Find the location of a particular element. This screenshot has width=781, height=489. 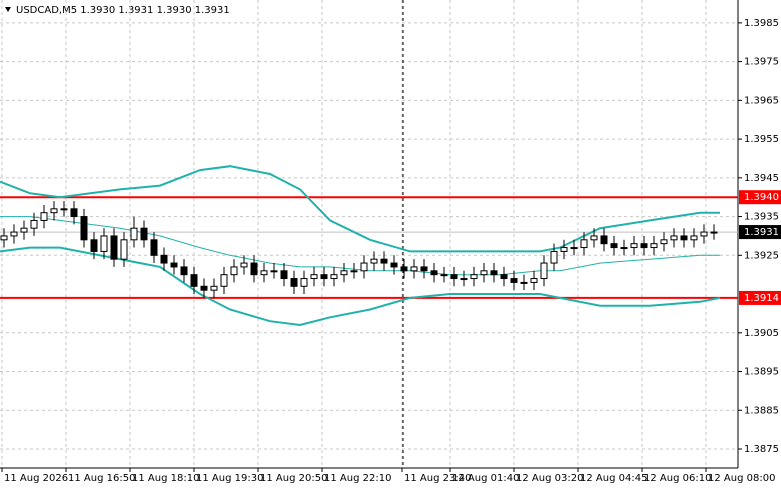

y-tick-label: 1.3935 is located at coordinates (761, 217).